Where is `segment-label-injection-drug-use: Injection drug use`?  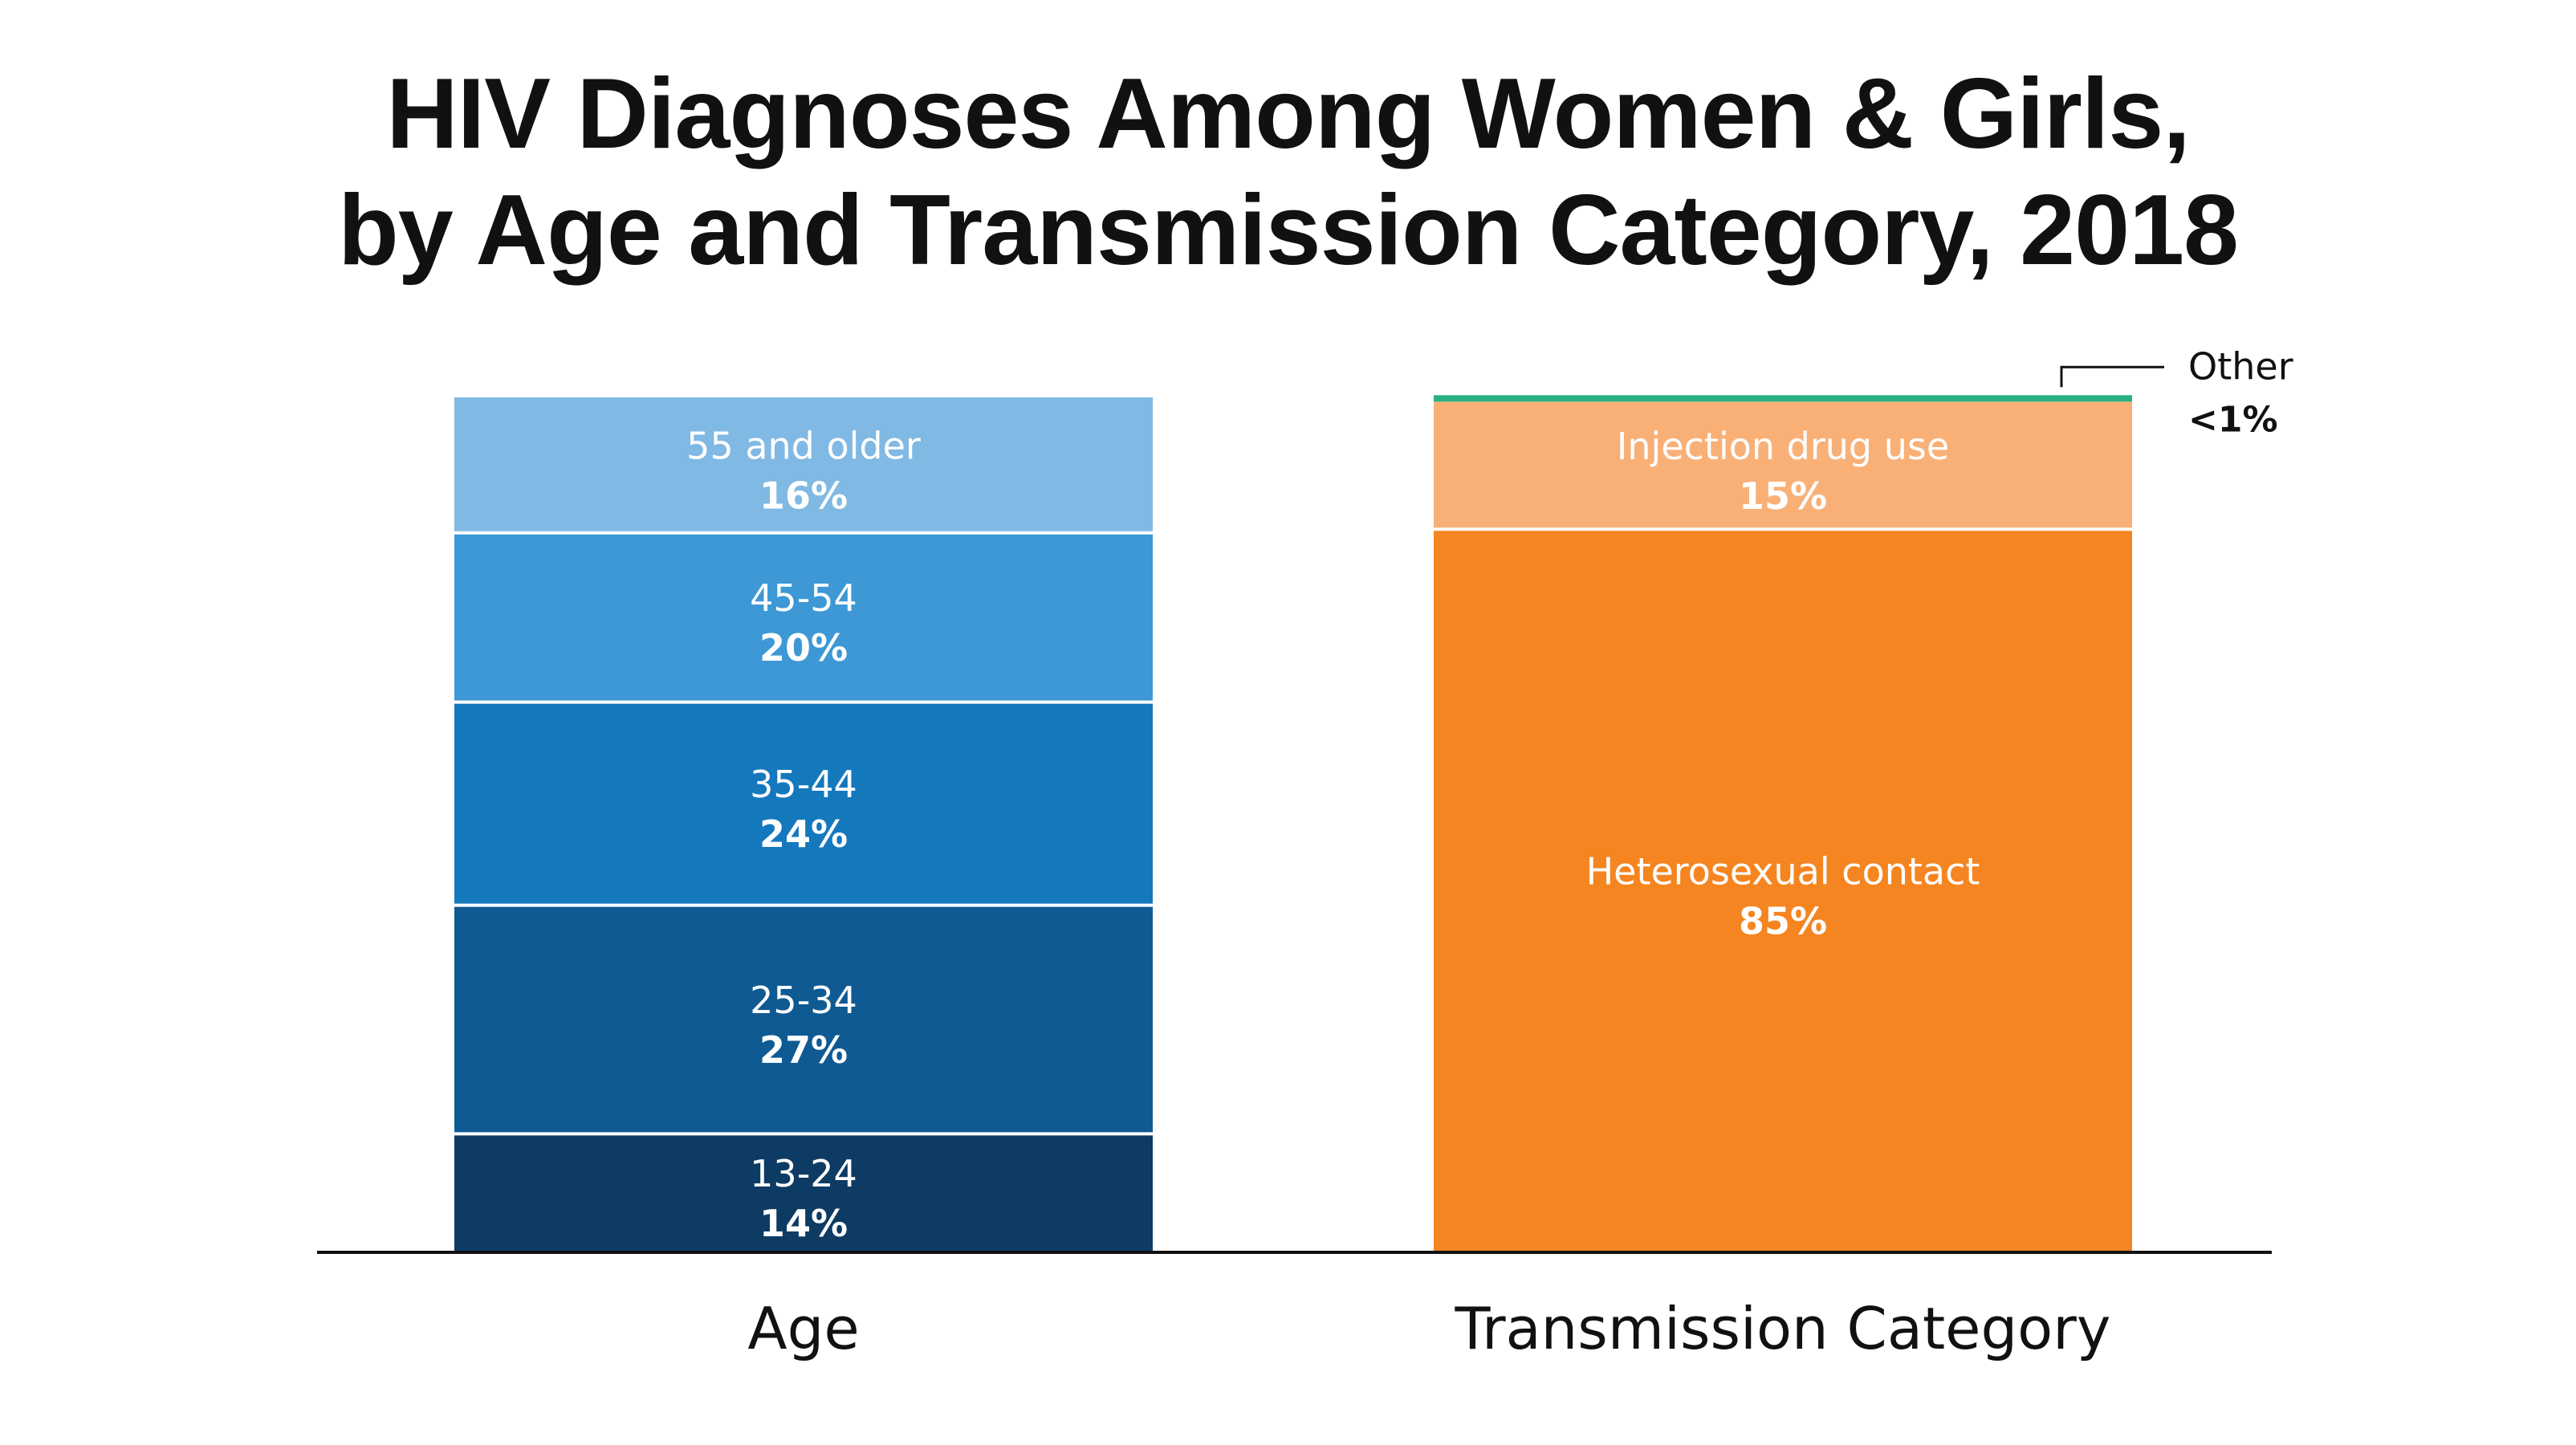 segment-label-injection-drug-use: Injection drug use is located at coordinates (1783, 446).